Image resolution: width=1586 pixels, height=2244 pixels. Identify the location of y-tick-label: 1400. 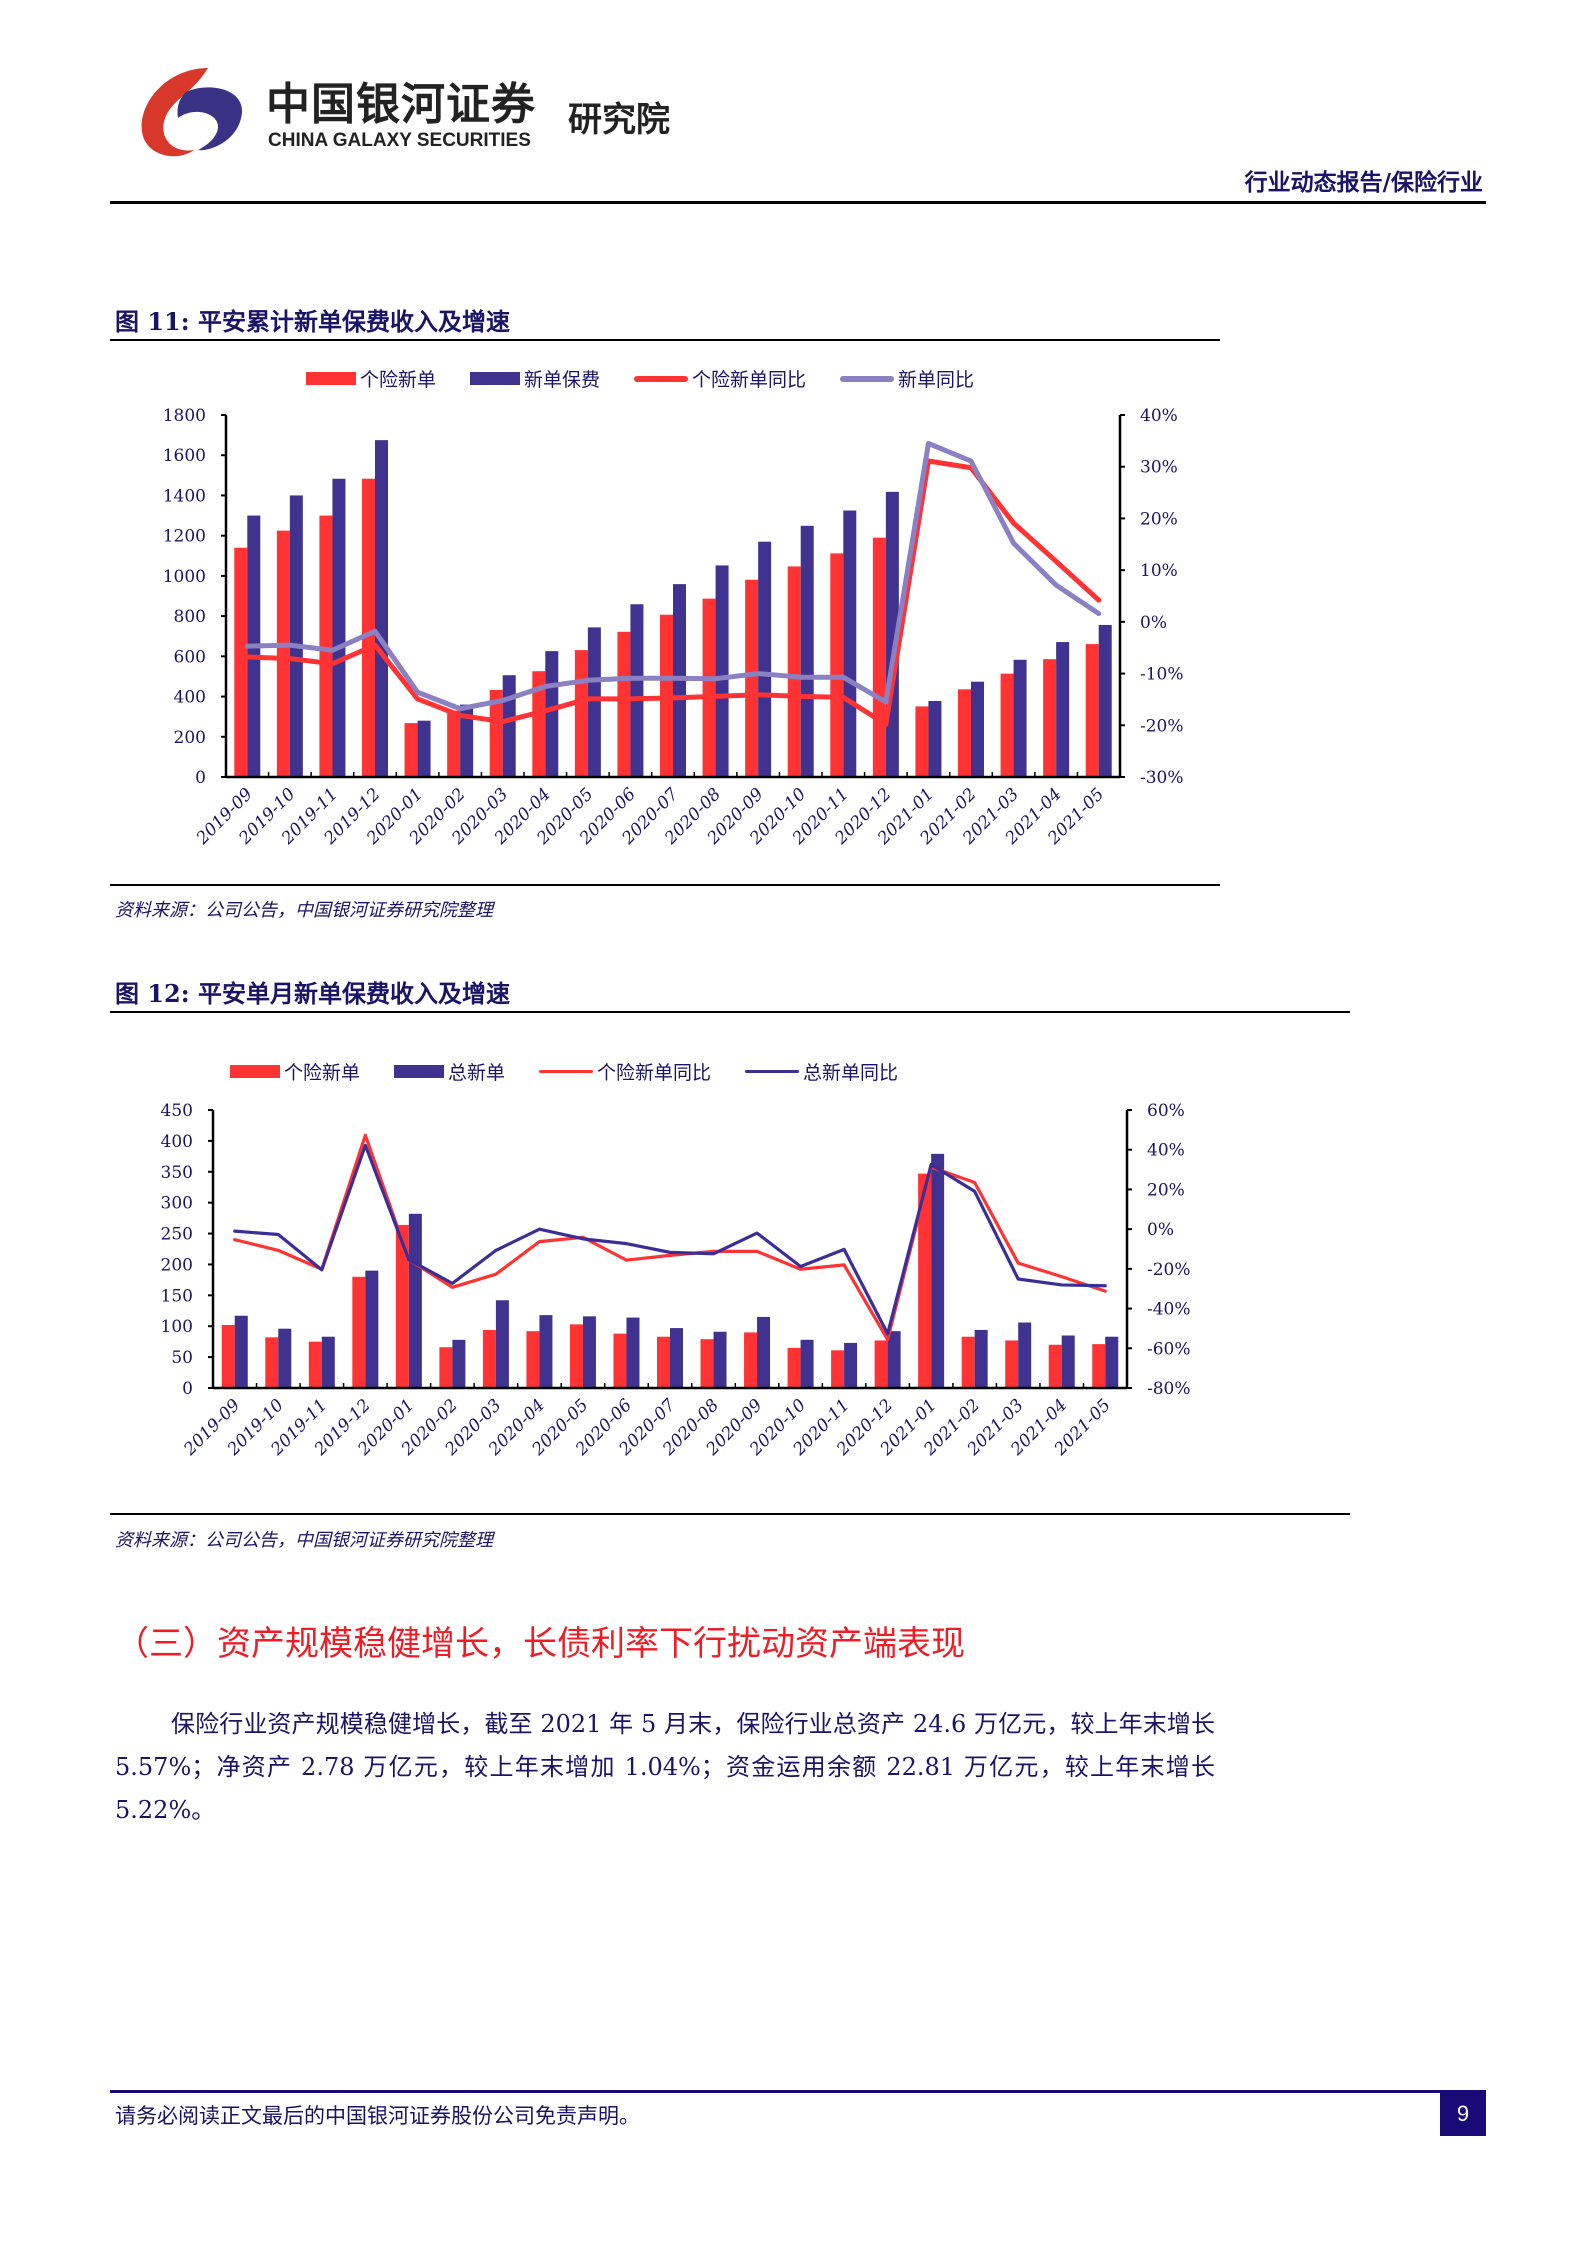
(184, 496).